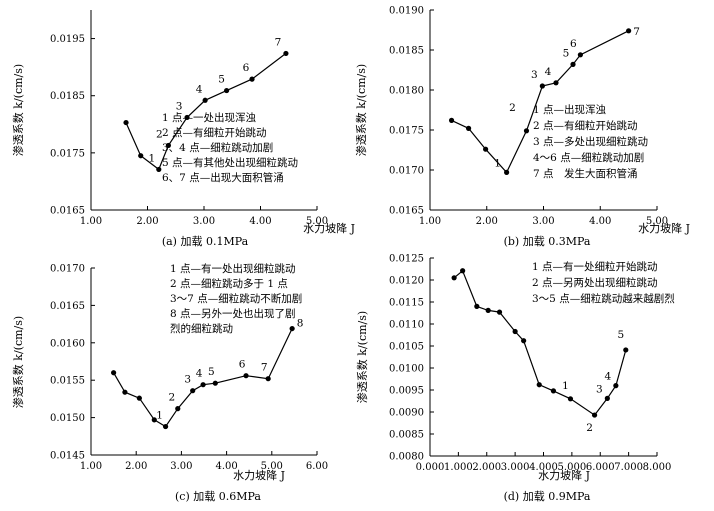  Describe the element at coordinates (585, 173) in the screenshot. I see `annotation-line: 7 点 发生大面积管涌` at that location.